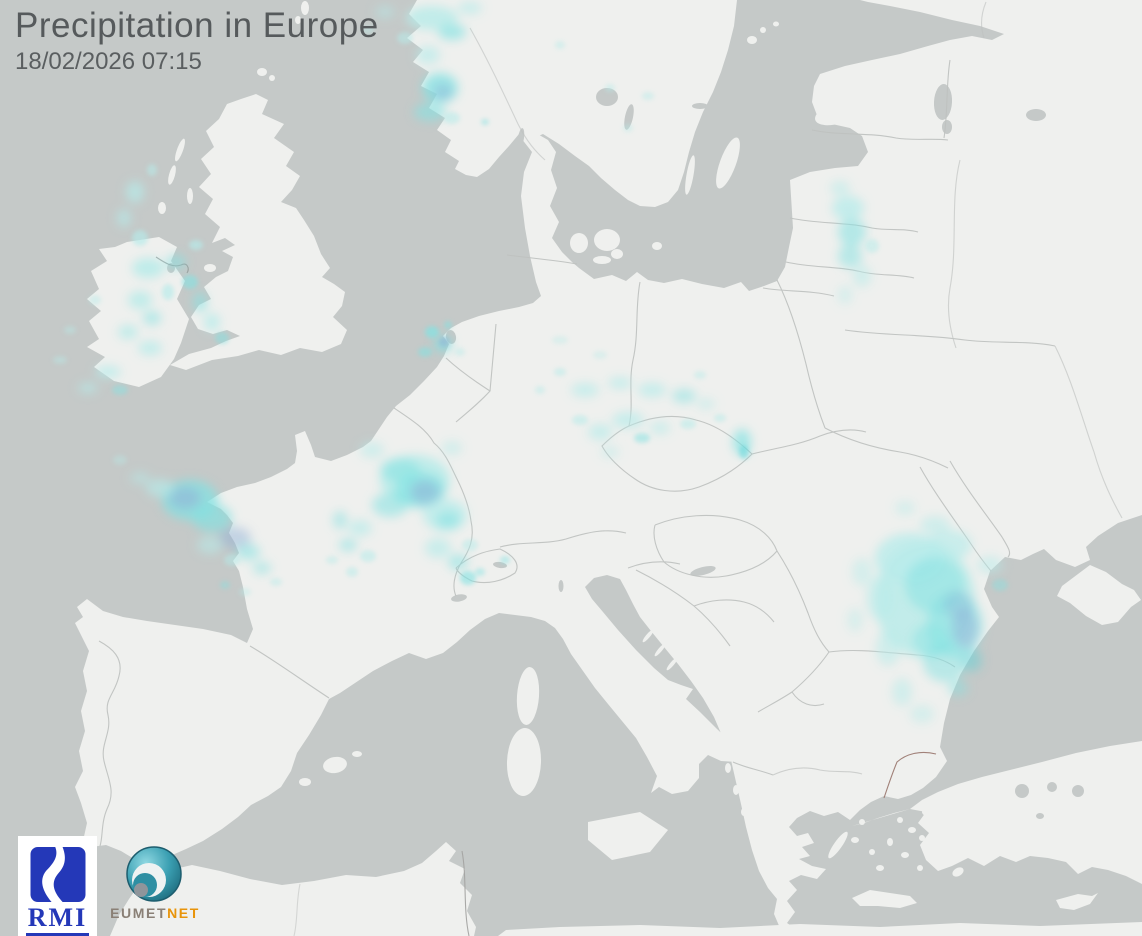 This screenshot has width=1142, height=936. What do you see at coordinates (820, 929) in the screenshot?
I see `land-africa-south-strip` at bounding box center [820, 929].